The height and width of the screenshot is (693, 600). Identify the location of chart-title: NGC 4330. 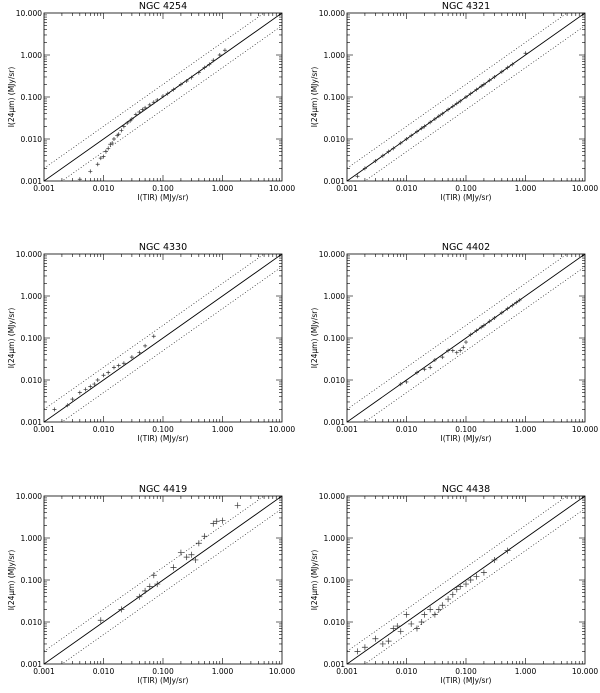
(163, 247).